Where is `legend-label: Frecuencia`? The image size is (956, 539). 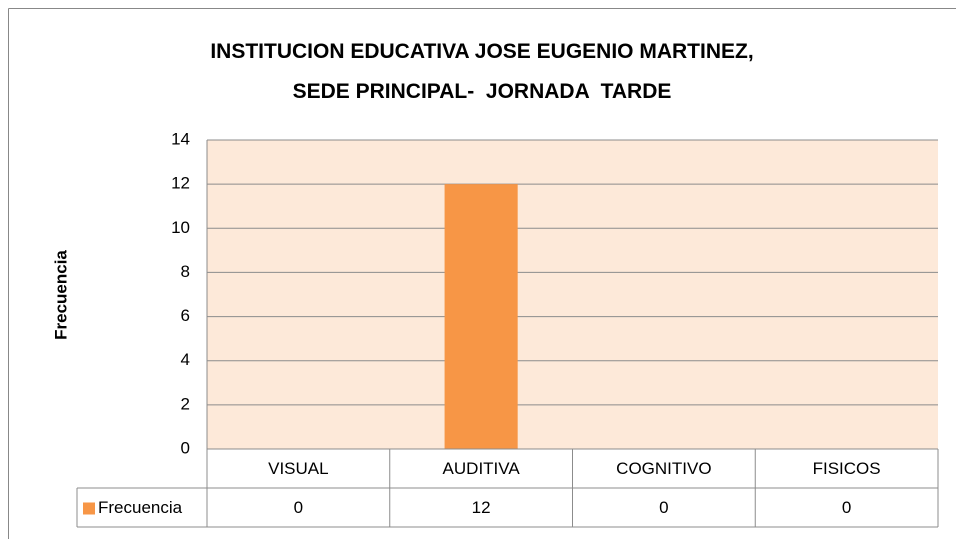
legend-label: Frecuencia is located at coordinates (140, 507).